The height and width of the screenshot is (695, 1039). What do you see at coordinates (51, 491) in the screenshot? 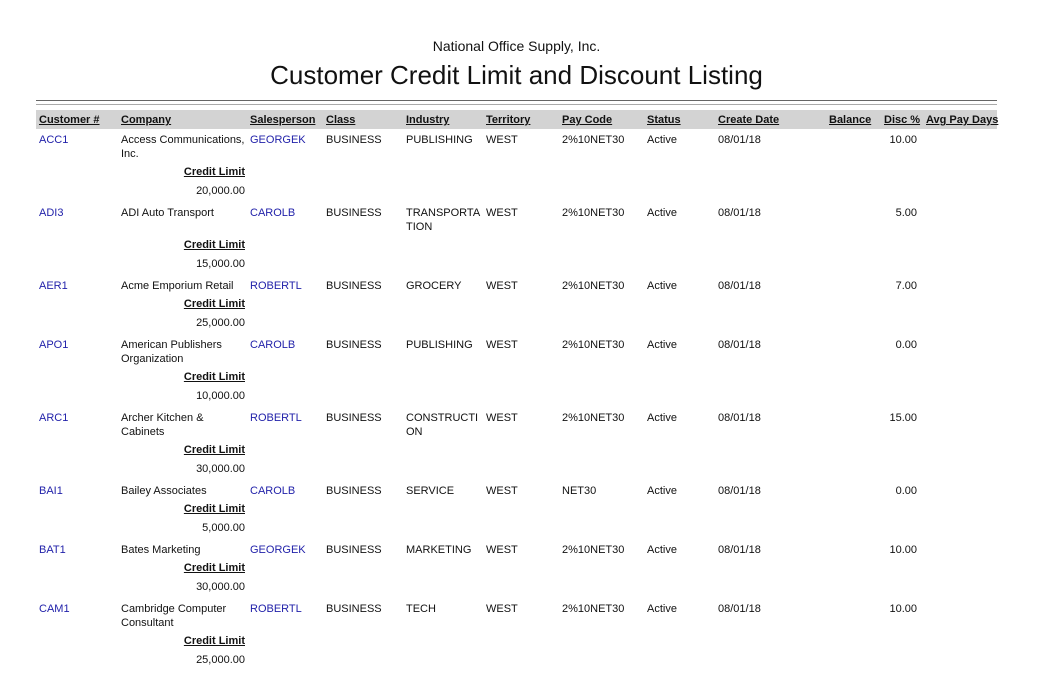
I see `customer-link: BAI1` at bounding box center [51, 491].